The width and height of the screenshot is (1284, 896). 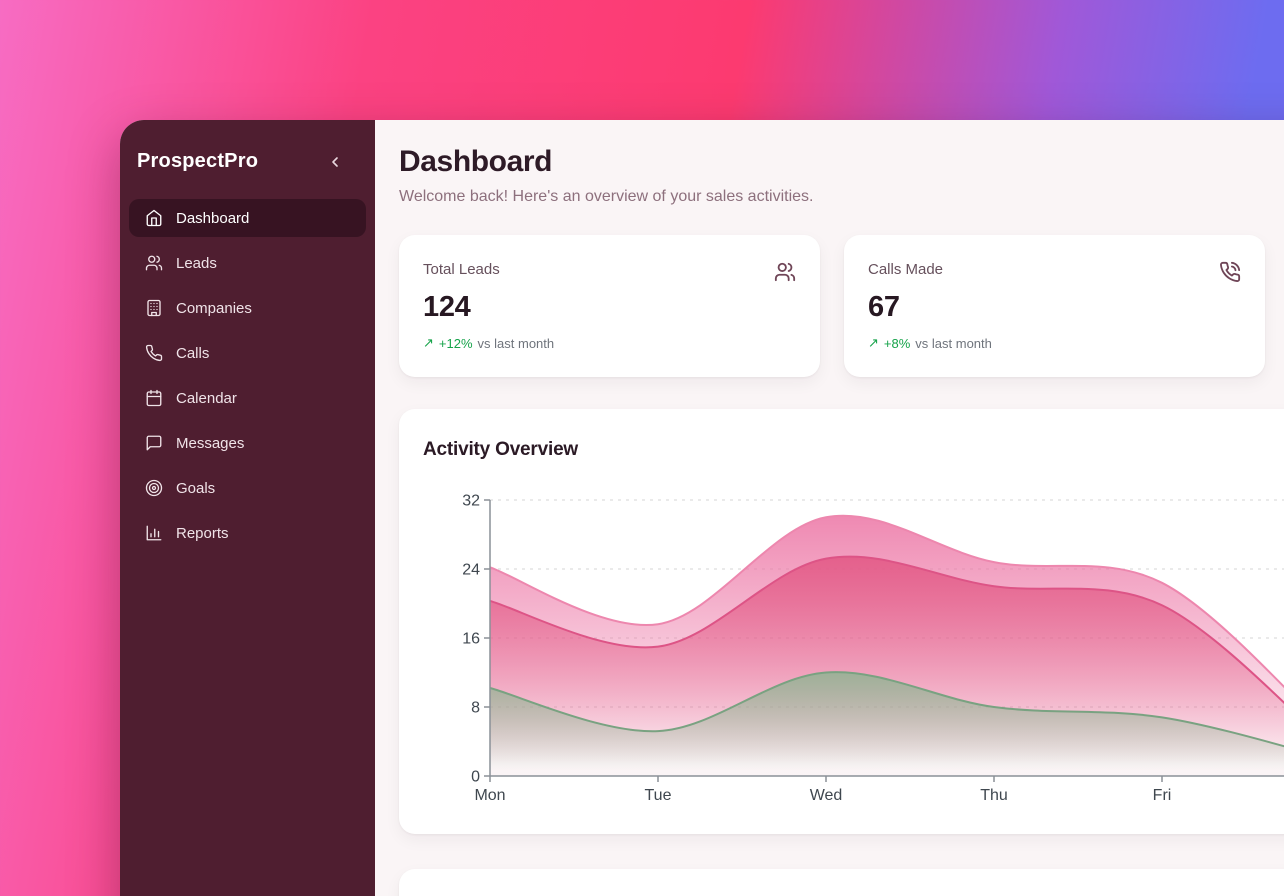 What do you see at coordinates (476, 161) in the screenshot?
I see `page-title: Dashboard` at bounding box center [476, 161].